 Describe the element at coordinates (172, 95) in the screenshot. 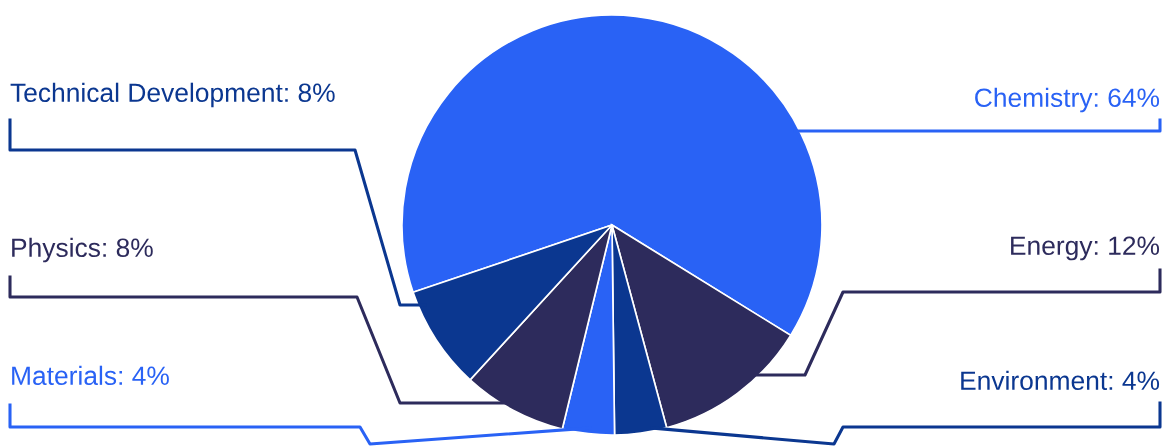

I see `slice-label: Technical Development: 8%` at that location.